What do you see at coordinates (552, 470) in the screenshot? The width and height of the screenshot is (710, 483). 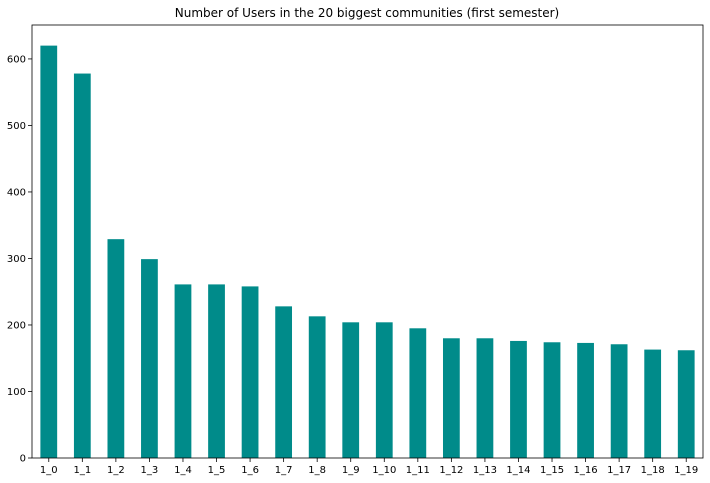 I see `x-tick-label: 1_15` at bounding box center [552, 470].